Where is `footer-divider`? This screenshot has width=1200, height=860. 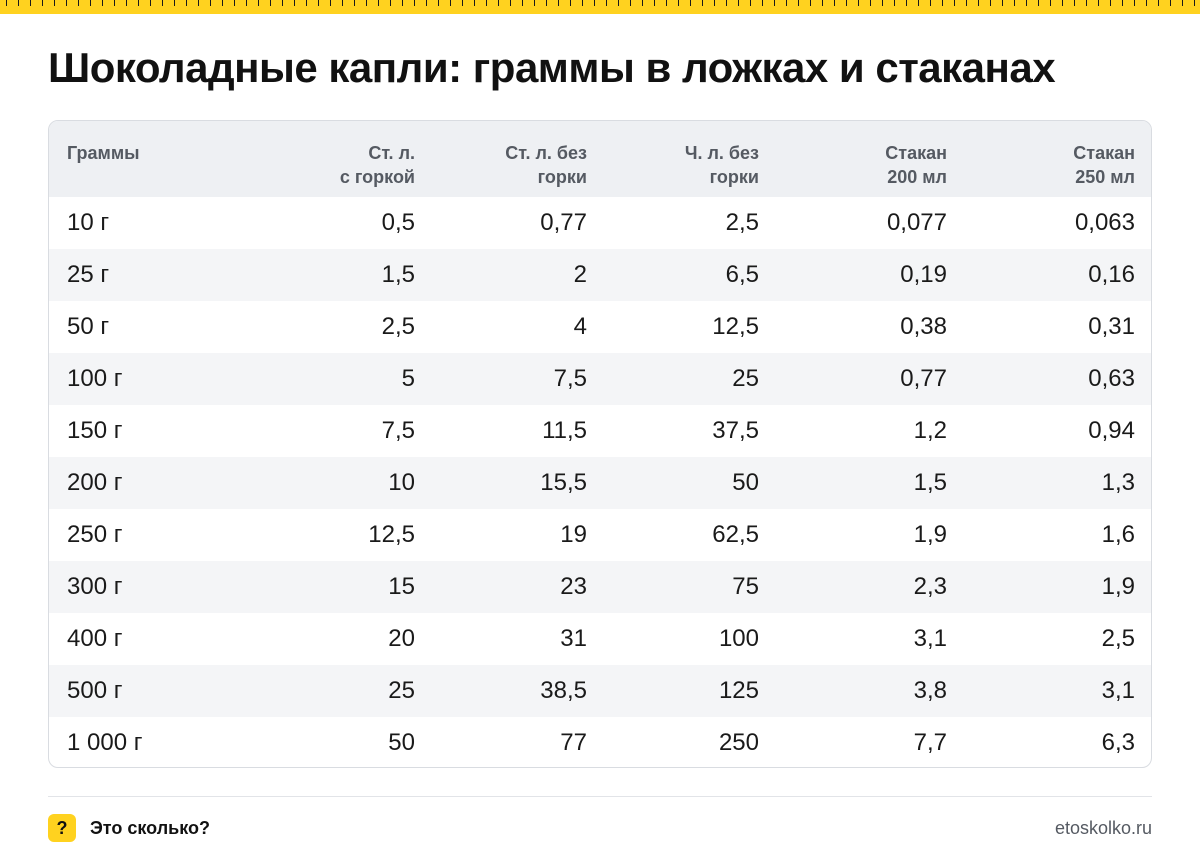
footer-divider is located at coordinates (600, 796).